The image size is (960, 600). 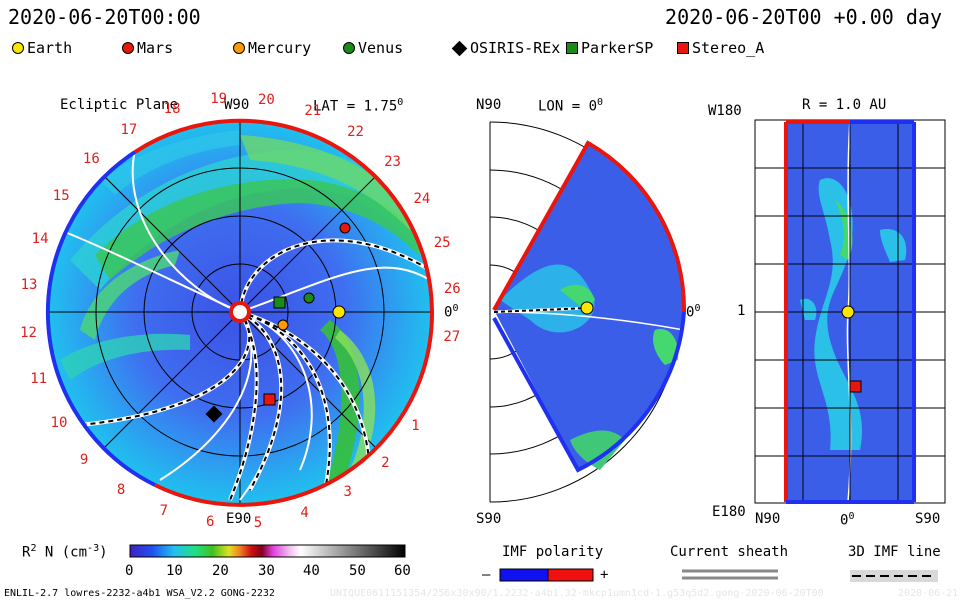 What do you see at coordinates (489, 519) in the screenshot?
I see `meridional-bottom-label: S90` at bounding box center [489, 519].